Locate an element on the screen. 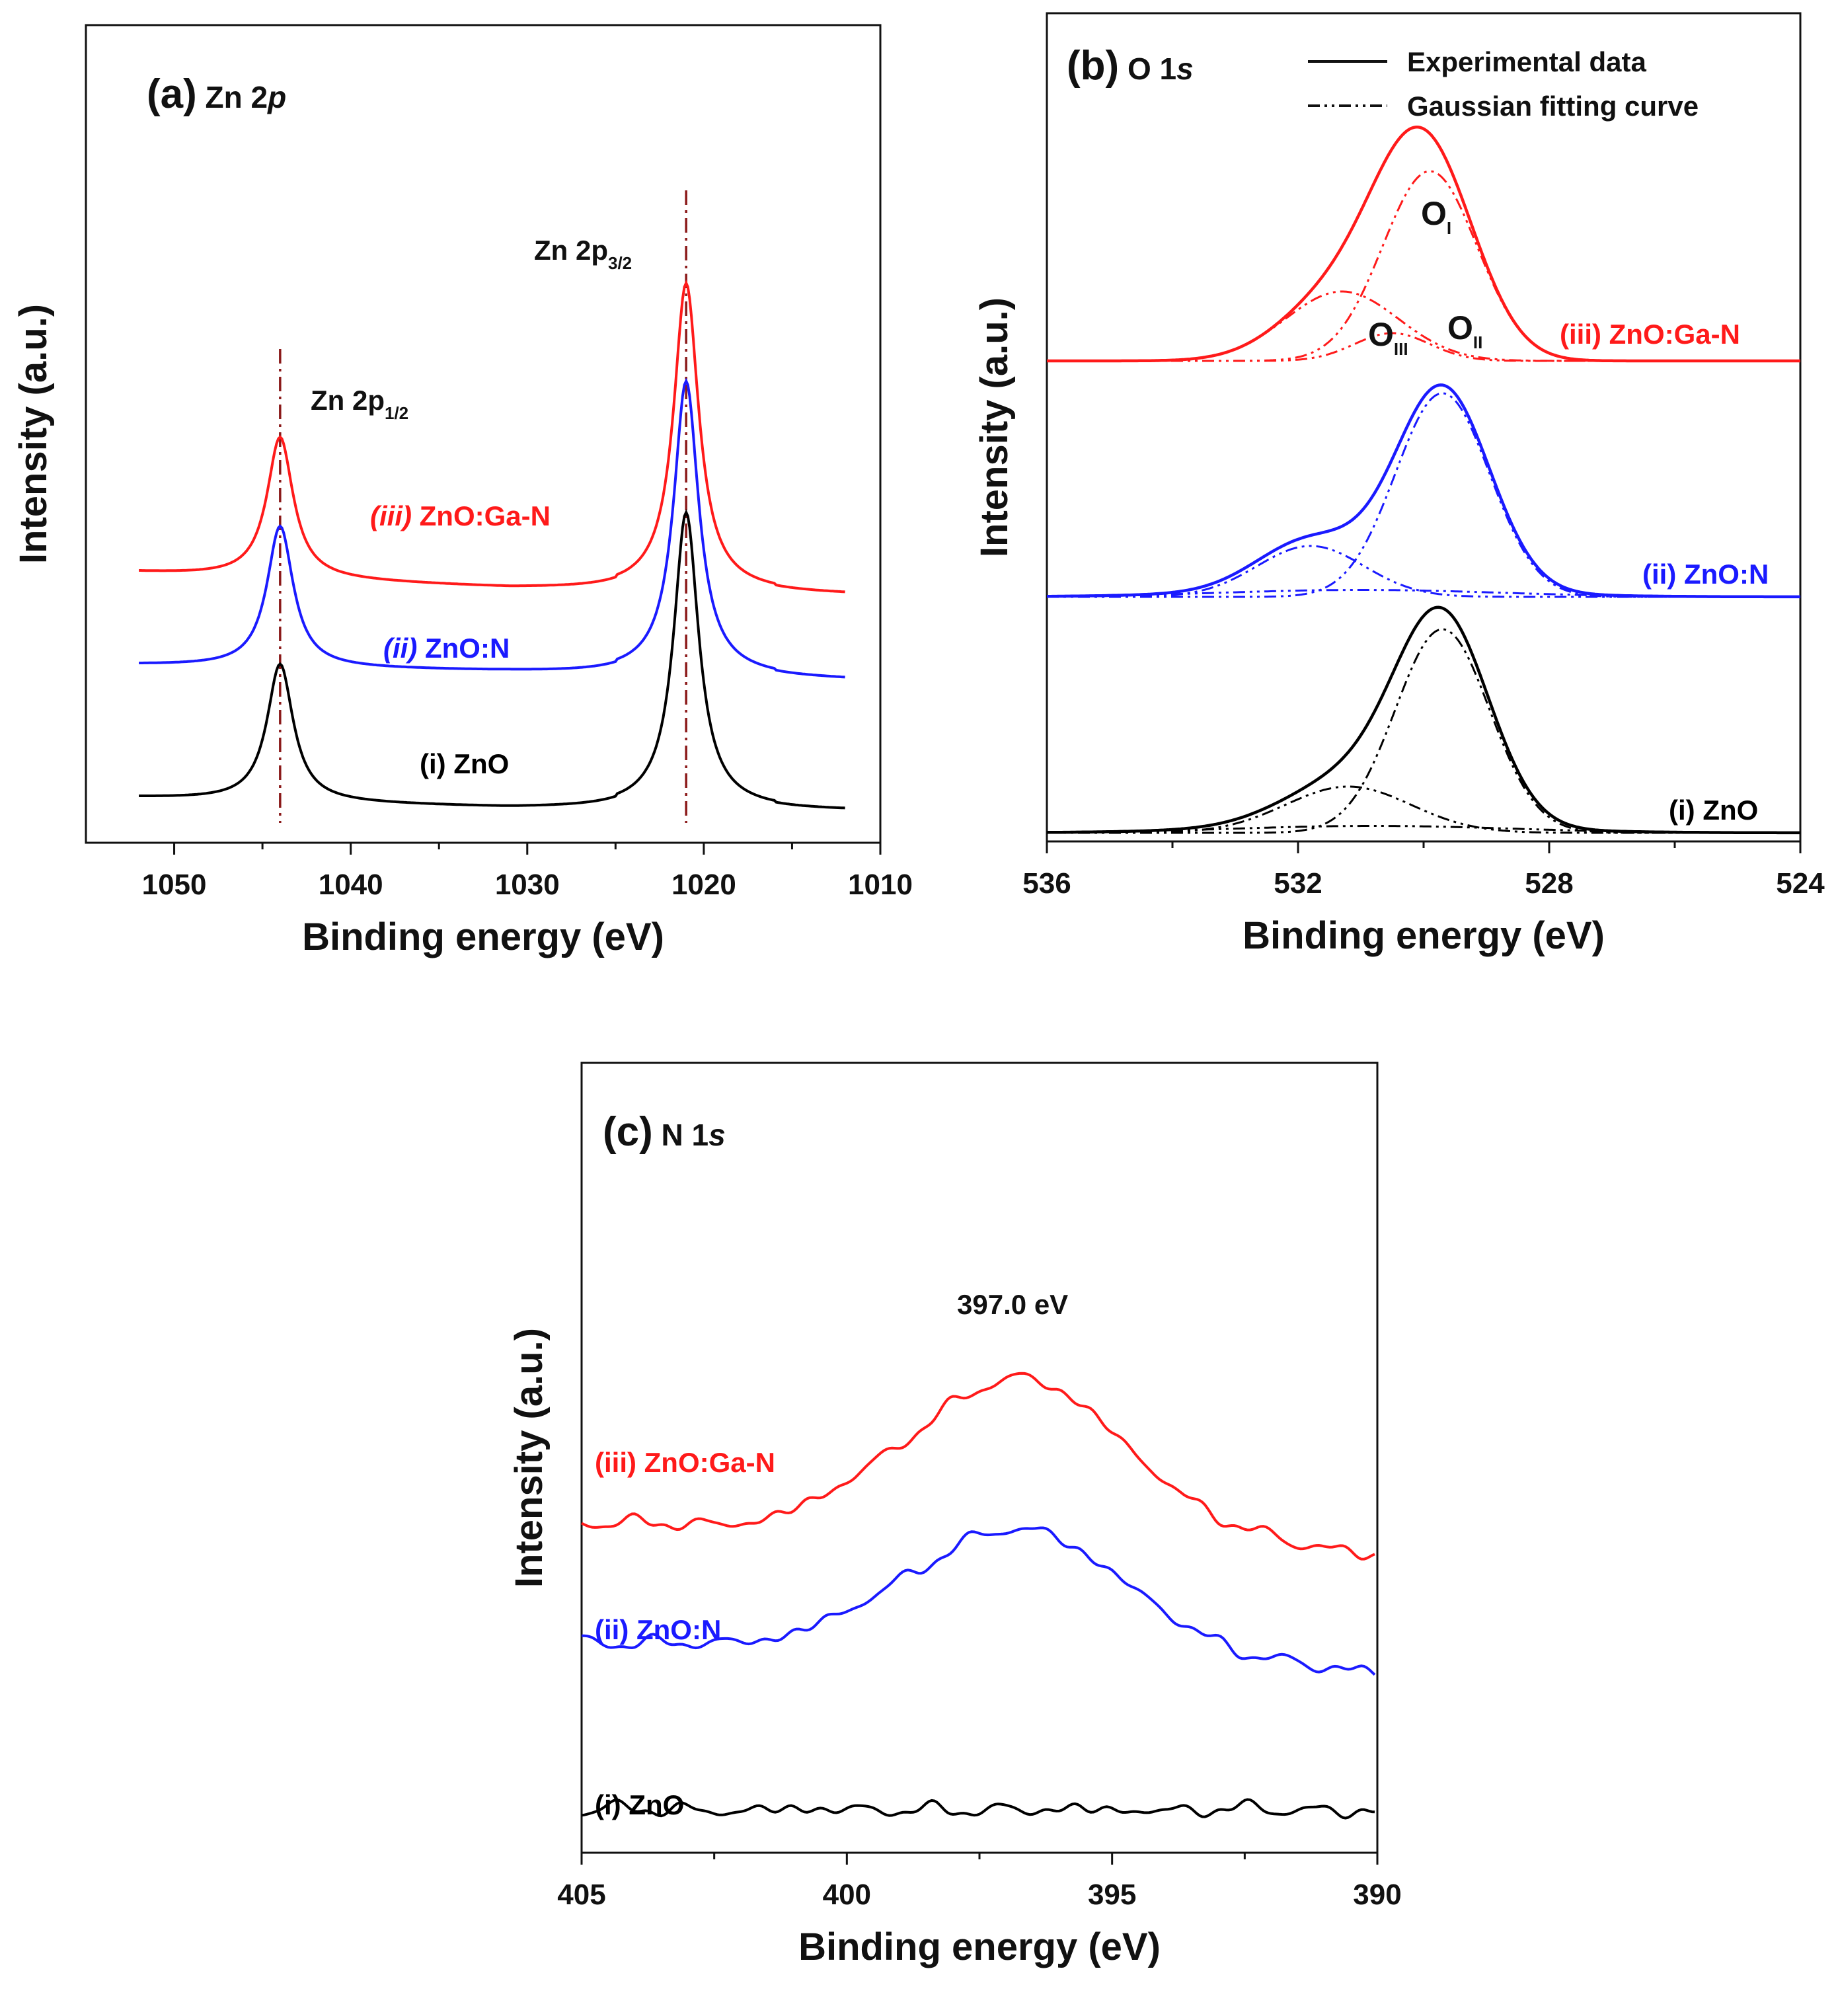  panel-c-series-label-index: (i) is located at coordinates (608, 1805).